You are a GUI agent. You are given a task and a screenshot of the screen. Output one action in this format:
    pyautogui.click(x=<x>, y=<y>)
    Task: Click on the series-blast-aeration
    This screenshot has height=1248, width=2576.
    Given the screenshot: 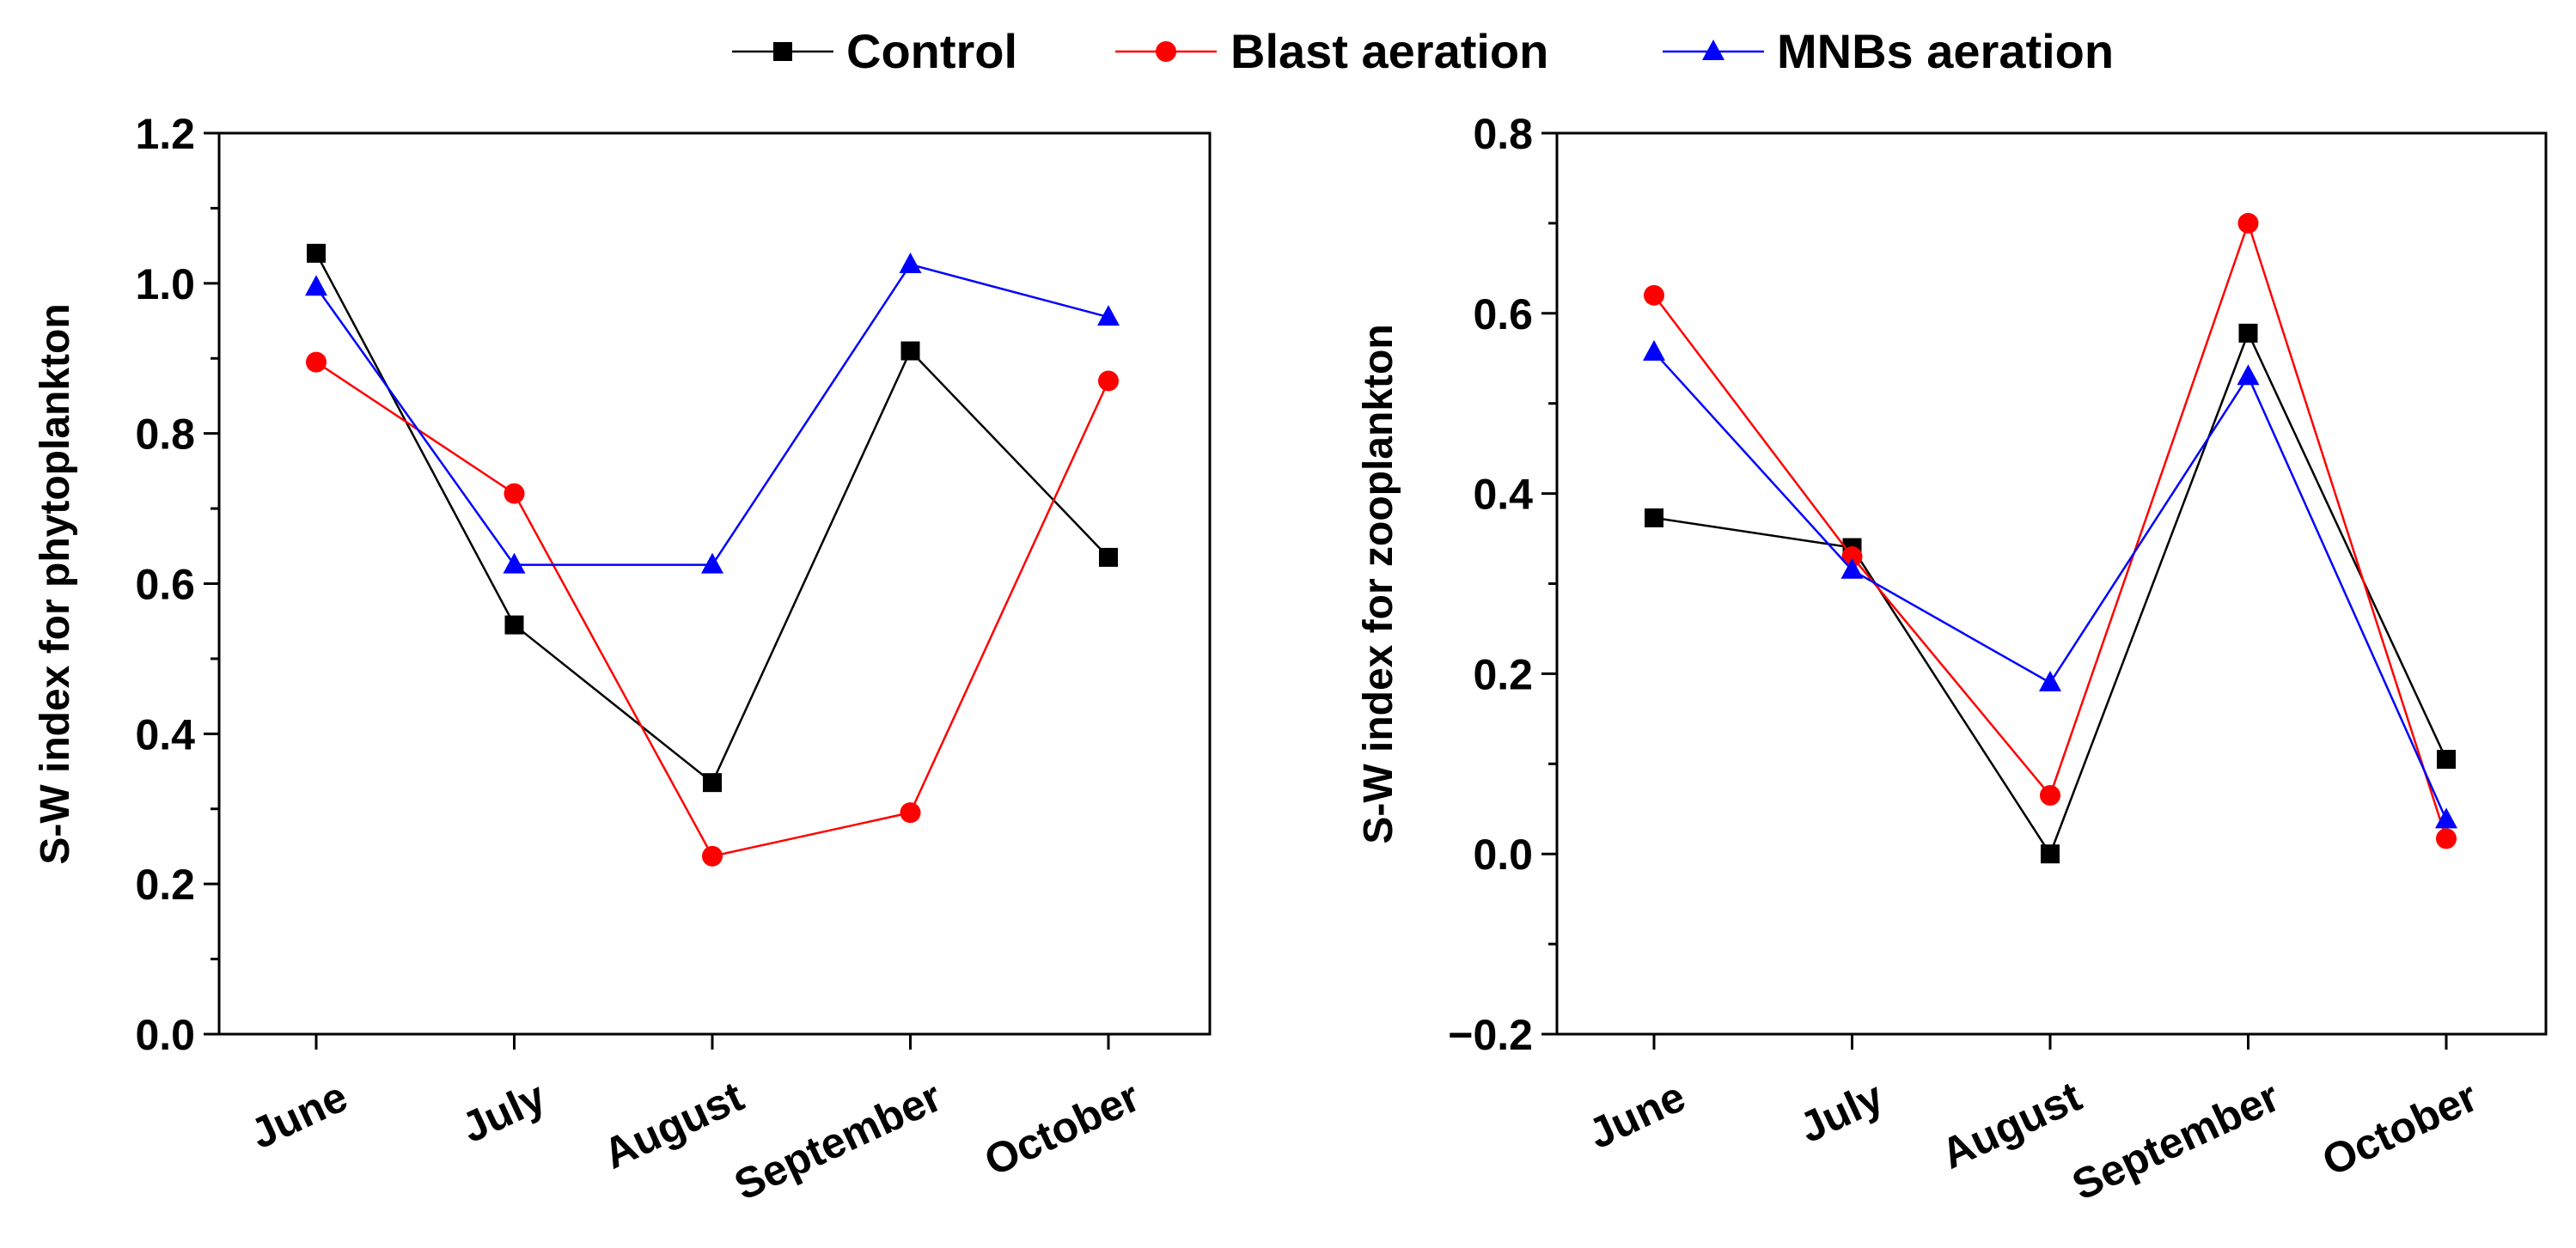 What is the action you would take?
    pyautogui.click(x=712, y=609)
    